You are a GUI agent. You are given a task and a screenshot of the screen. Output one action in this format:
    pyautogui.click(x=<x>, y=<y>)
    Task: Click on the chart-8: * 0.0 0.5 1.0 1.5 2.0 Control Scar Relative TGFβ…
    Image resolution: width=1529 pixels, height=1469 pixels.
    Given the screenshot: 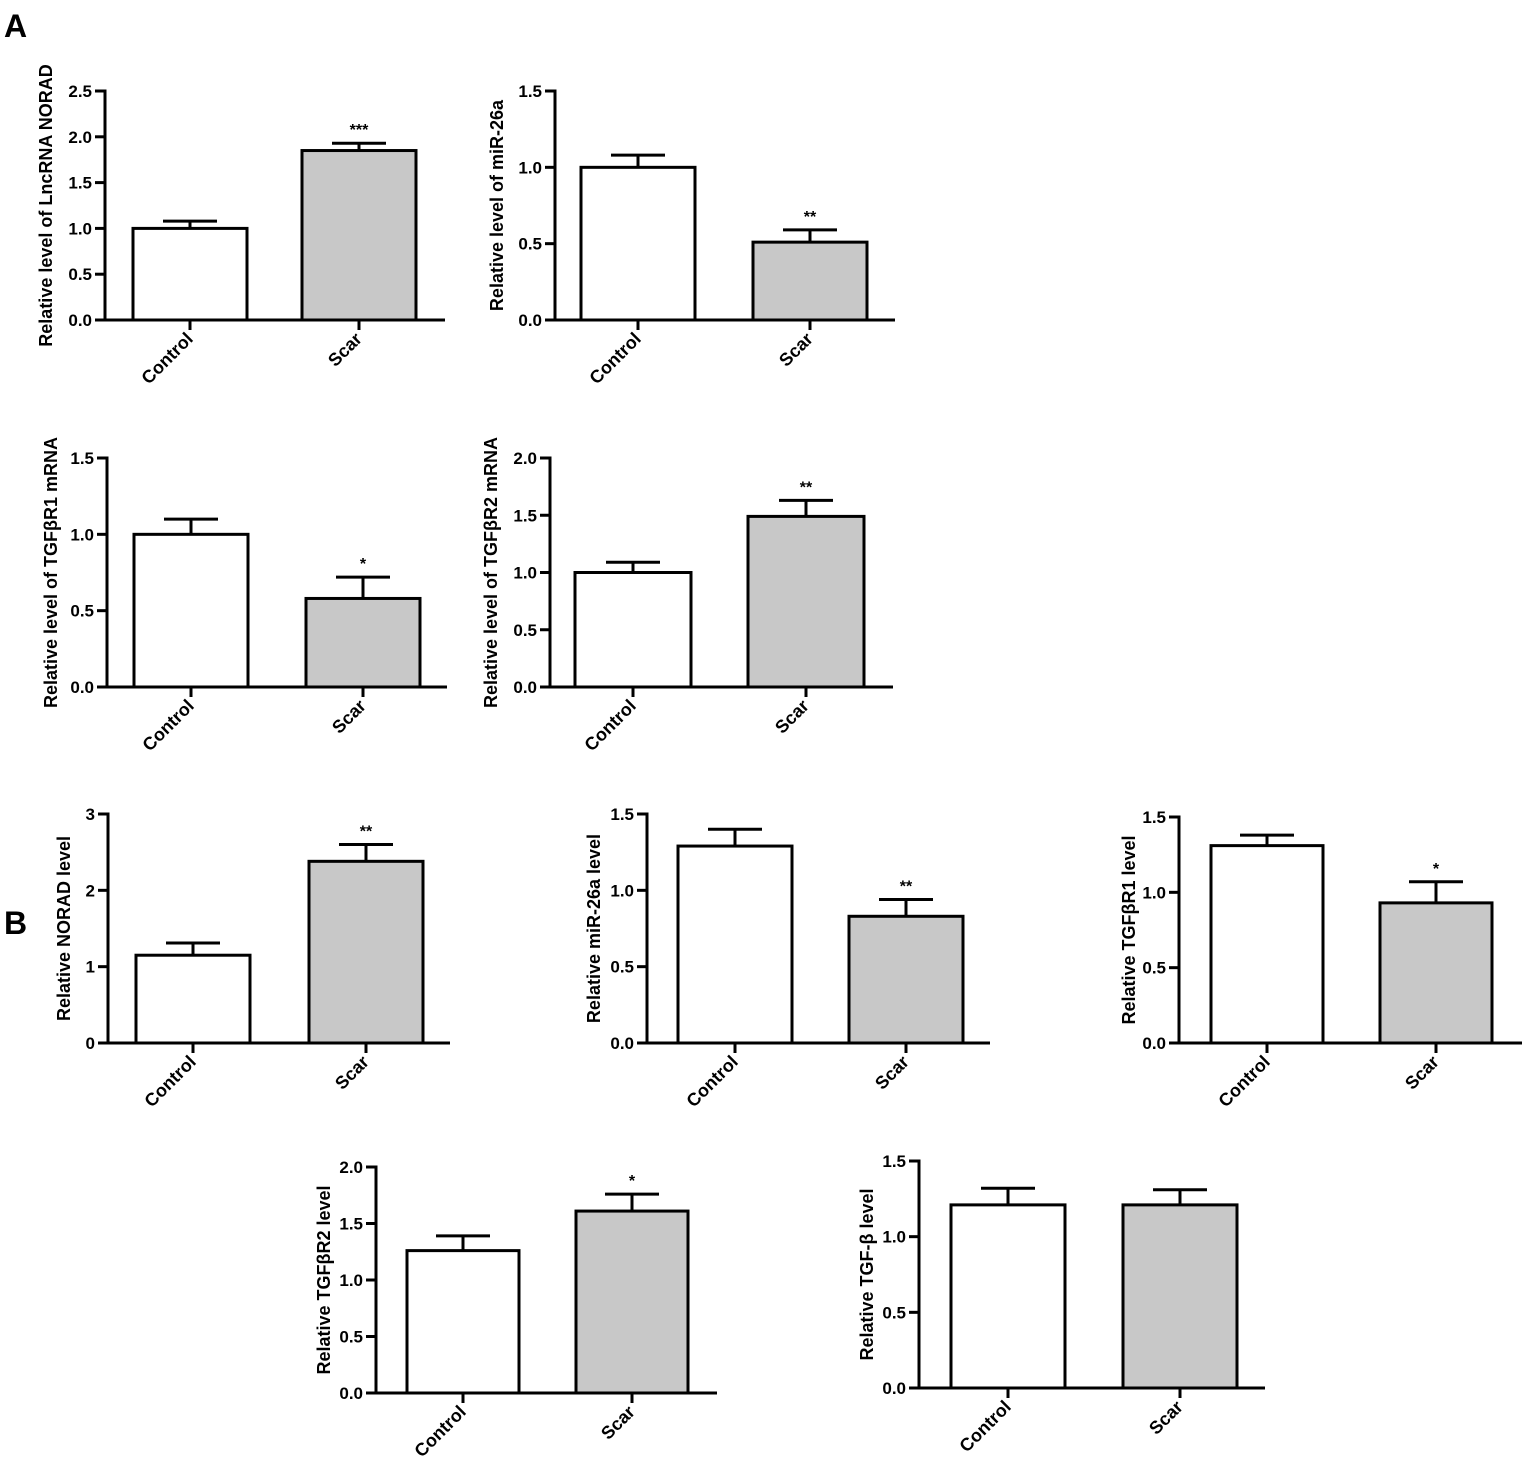 What is the action you would take?
    pyautogui.click(x=515, y=1309)
    